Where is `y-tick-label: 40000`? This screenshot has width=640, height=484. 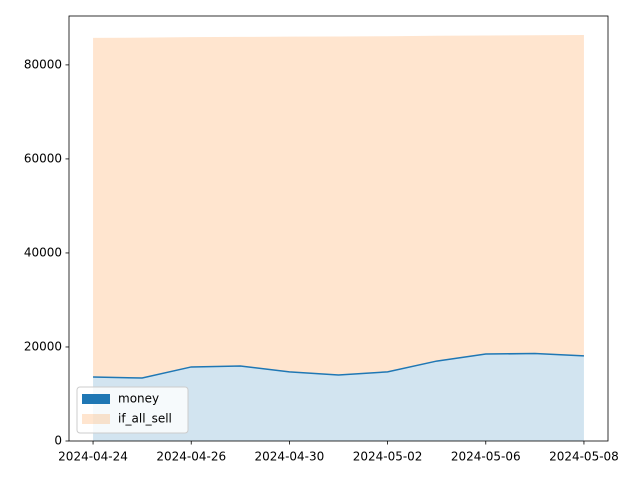
y-tick-label: 40000 is located at coordinates (43, 252).